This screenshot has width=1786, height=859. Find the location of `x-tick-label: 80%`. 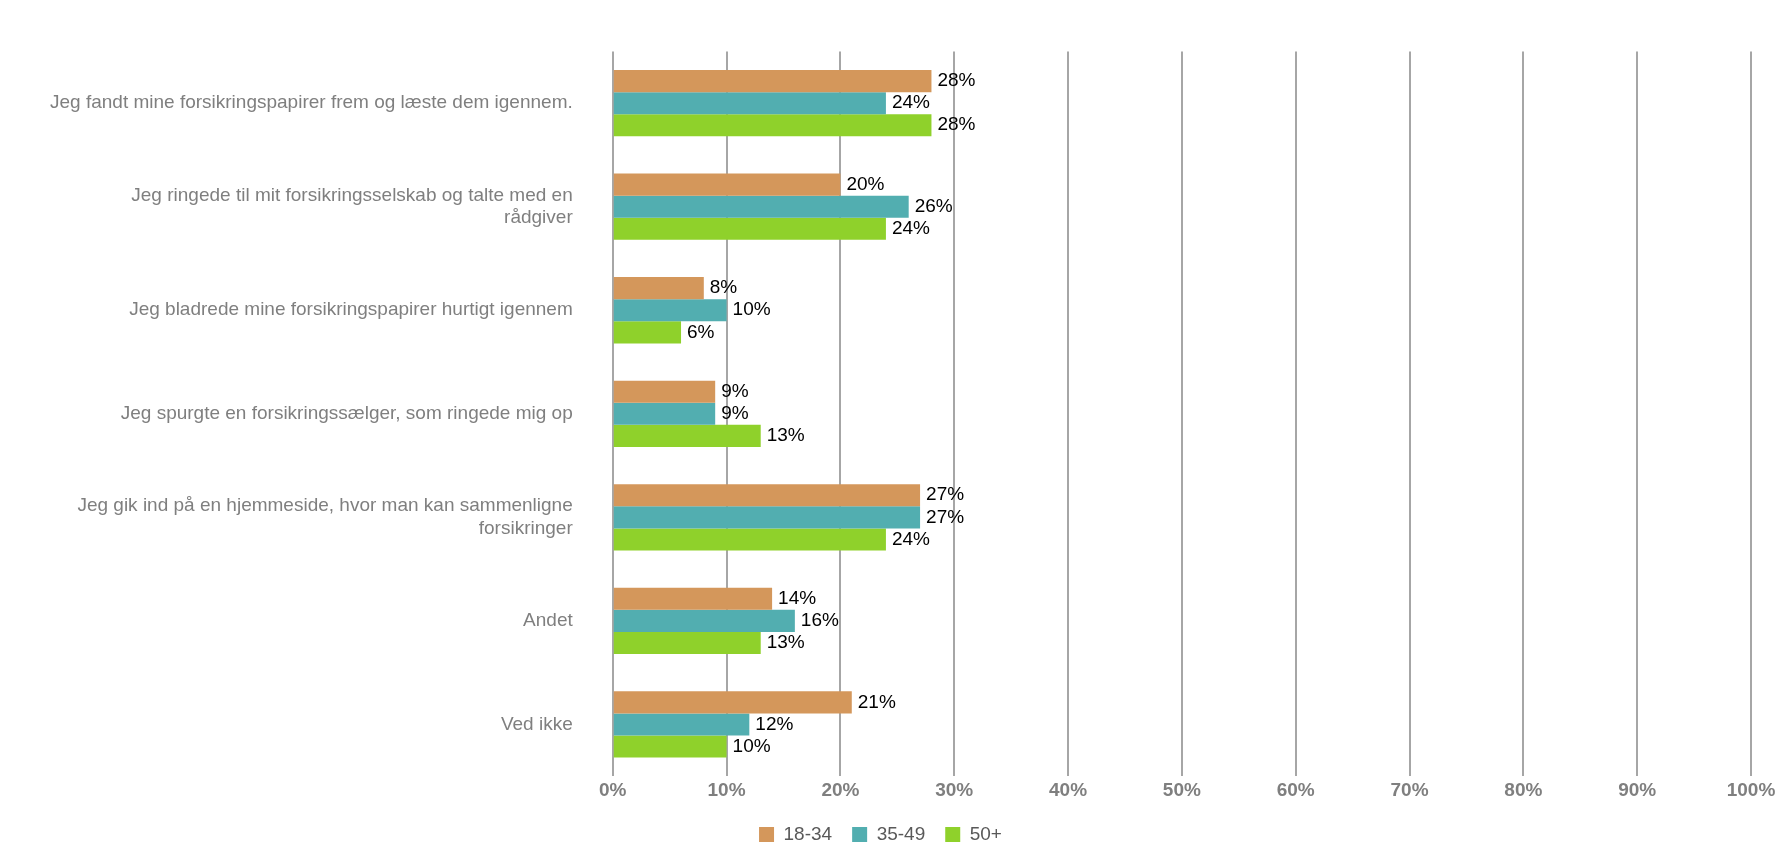

x-tick-label: 80% is located at coordinates (1523, 789).